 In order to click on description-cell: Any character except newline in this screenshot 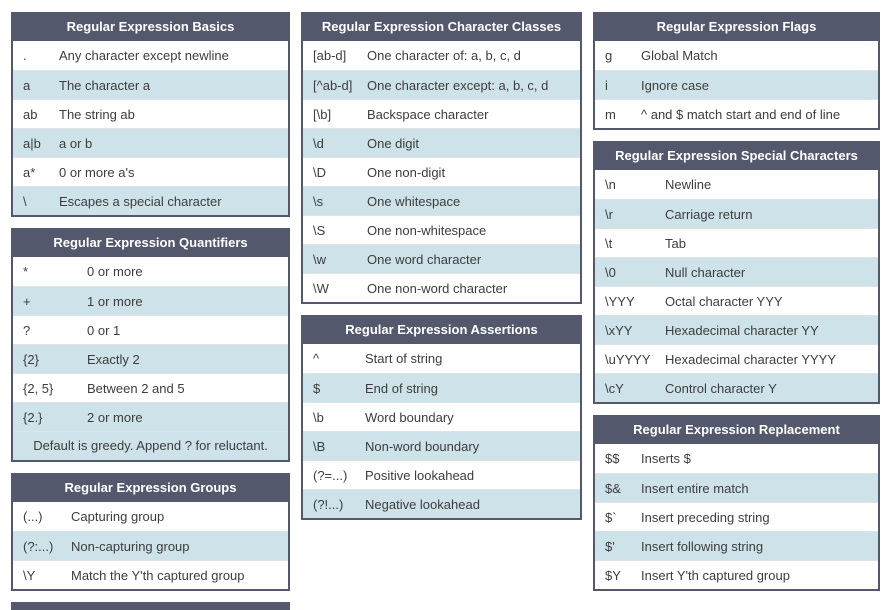, I will do `click(144, 55)`.